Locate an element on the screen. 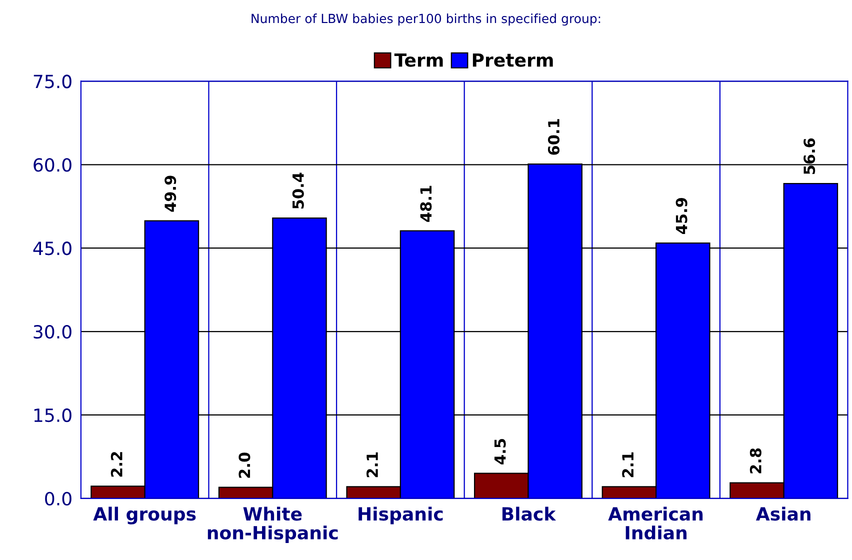 This screenshot has height=560, width=852. x-tick-label: White non-Hispanic is located at coordinates (273, 525).